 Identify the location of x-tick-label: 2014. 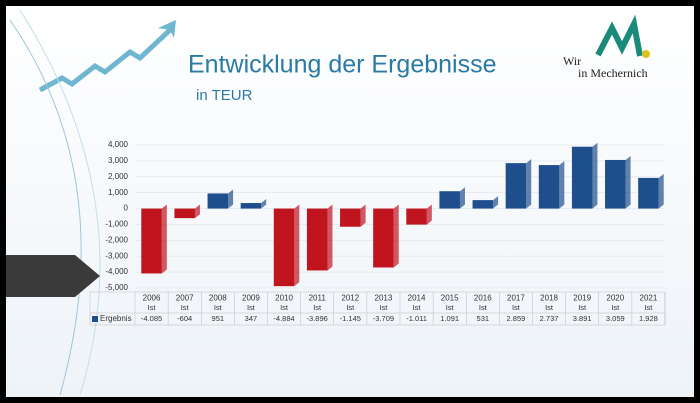
(417, 298).